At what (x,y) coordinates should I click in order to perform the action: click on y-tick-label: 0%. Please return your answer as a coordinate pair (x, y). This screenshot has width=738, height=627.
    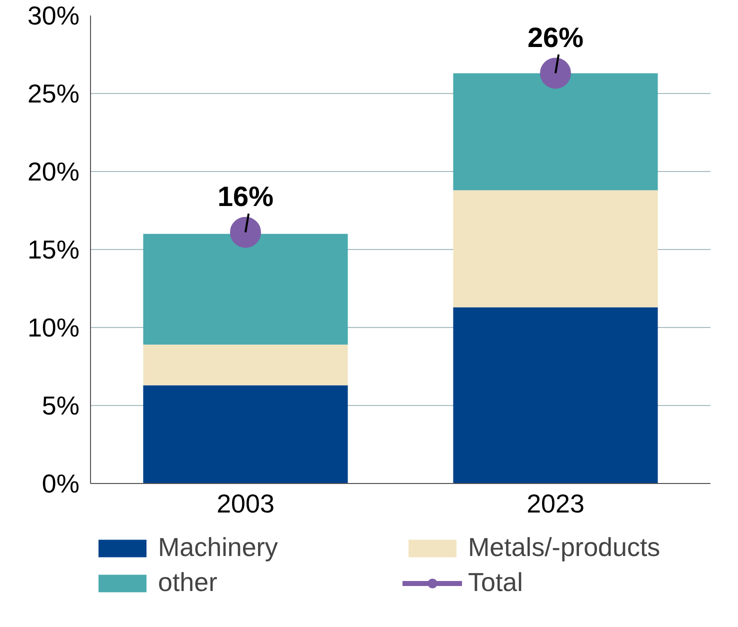
    Looking at the image, I should click on (61, 483).